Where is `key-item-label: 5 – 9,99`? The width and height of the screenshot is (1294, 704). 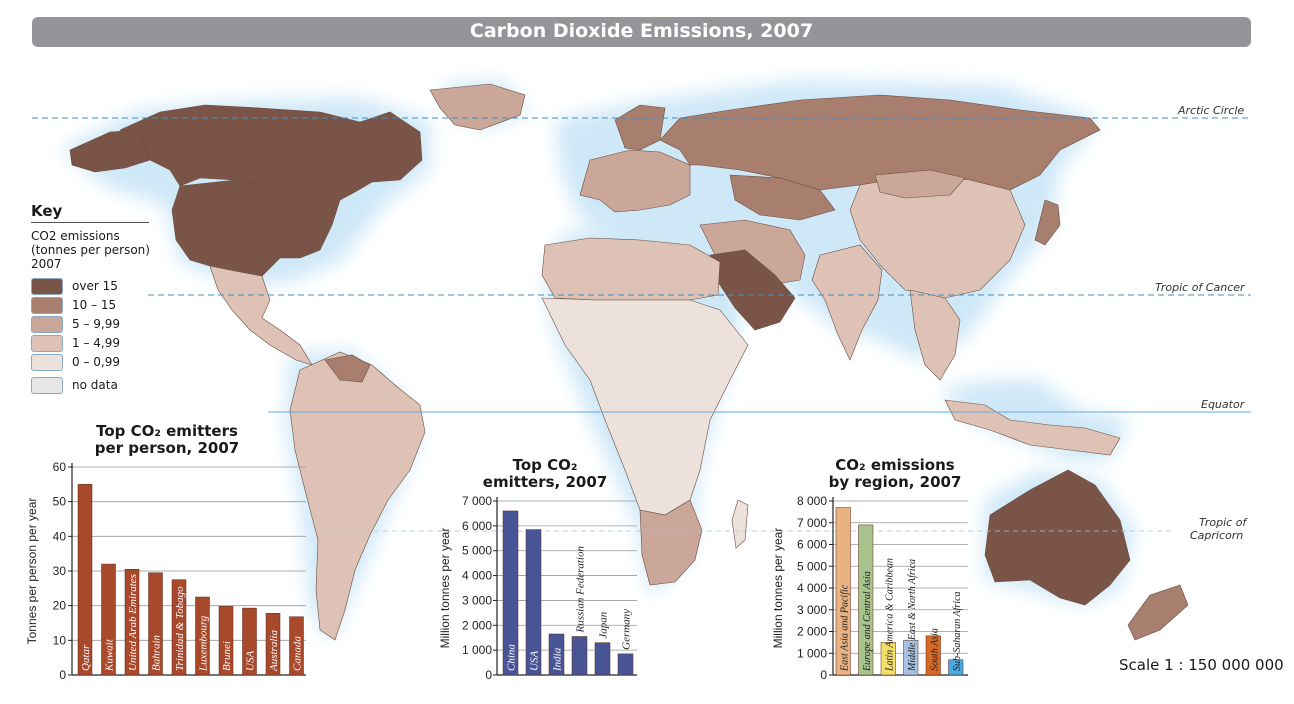 key-item-label: 5 – 9,99 is located at coordinates (96, 324).